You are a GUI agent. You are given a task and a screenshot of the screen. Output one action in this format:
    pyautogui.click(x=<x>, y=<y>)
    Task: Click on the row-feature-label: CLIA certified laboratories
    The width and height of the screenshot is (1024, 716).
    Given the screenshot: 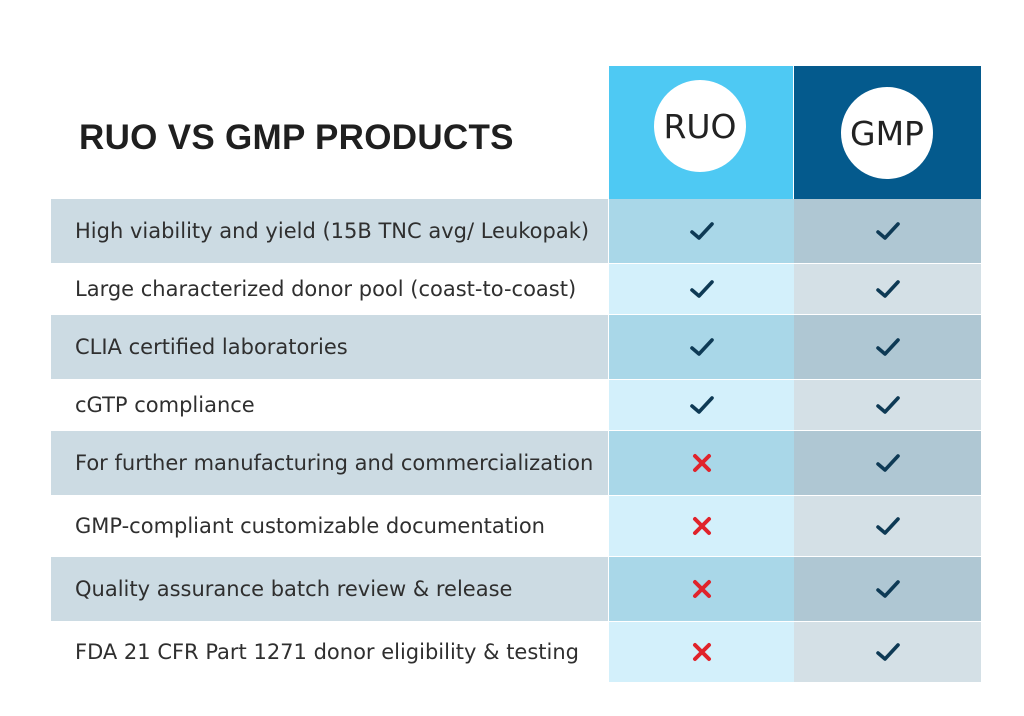 What is the action you would take?
    pyautogui.click(x=329, y=347)
    